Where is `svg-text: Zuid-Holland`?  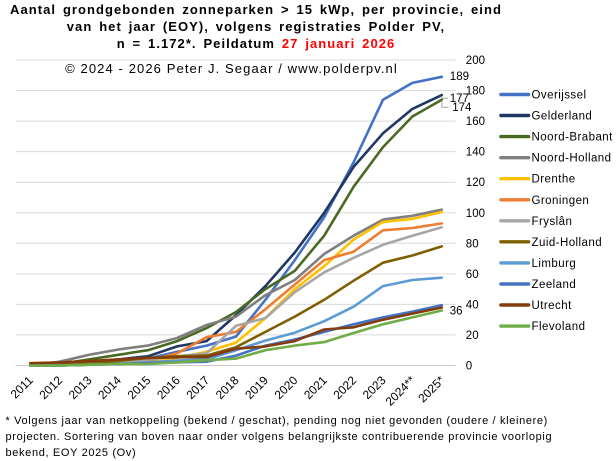
svg-text: Zuid-Holland is located at coordinates (567, 243).